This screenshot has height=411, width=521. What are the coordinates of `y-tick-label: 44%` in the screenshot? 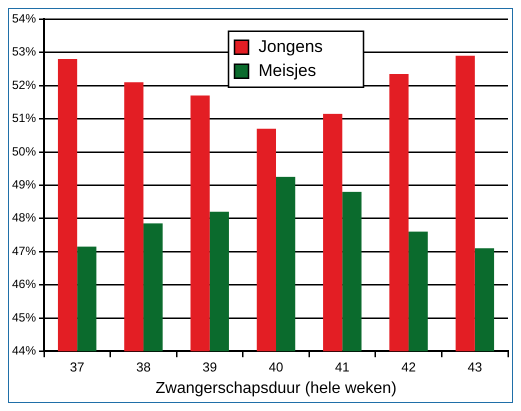 It's located at (24, 351).